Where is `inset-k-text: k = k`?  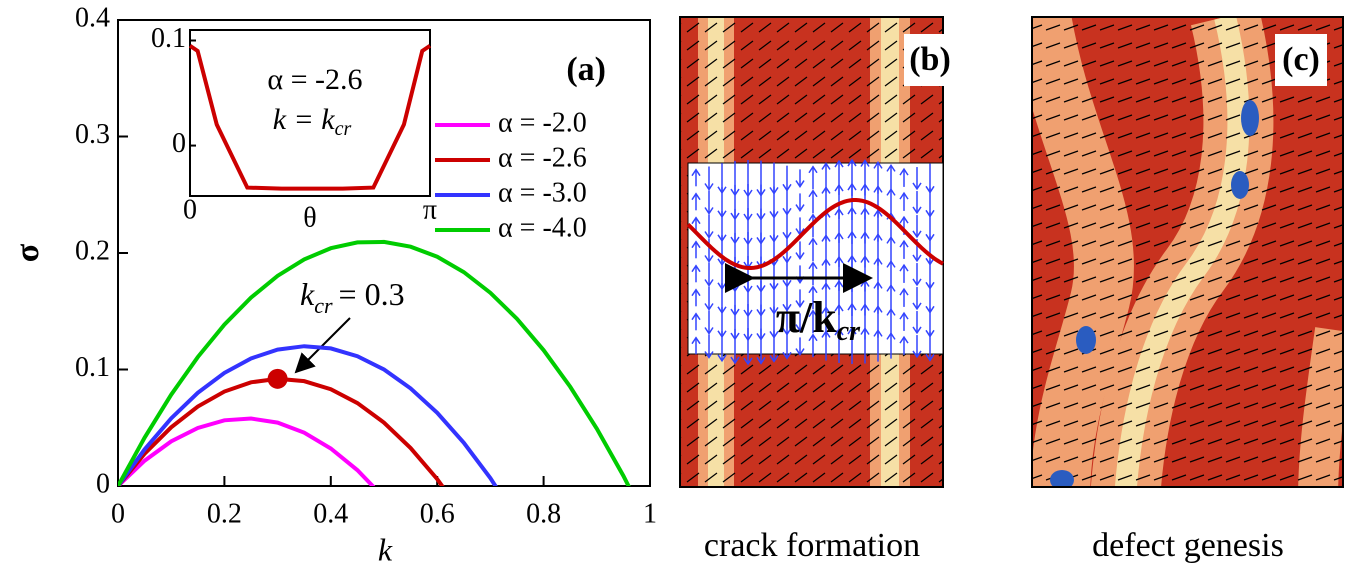
inset-k-text: k = k is located at coordinates (304, 119).